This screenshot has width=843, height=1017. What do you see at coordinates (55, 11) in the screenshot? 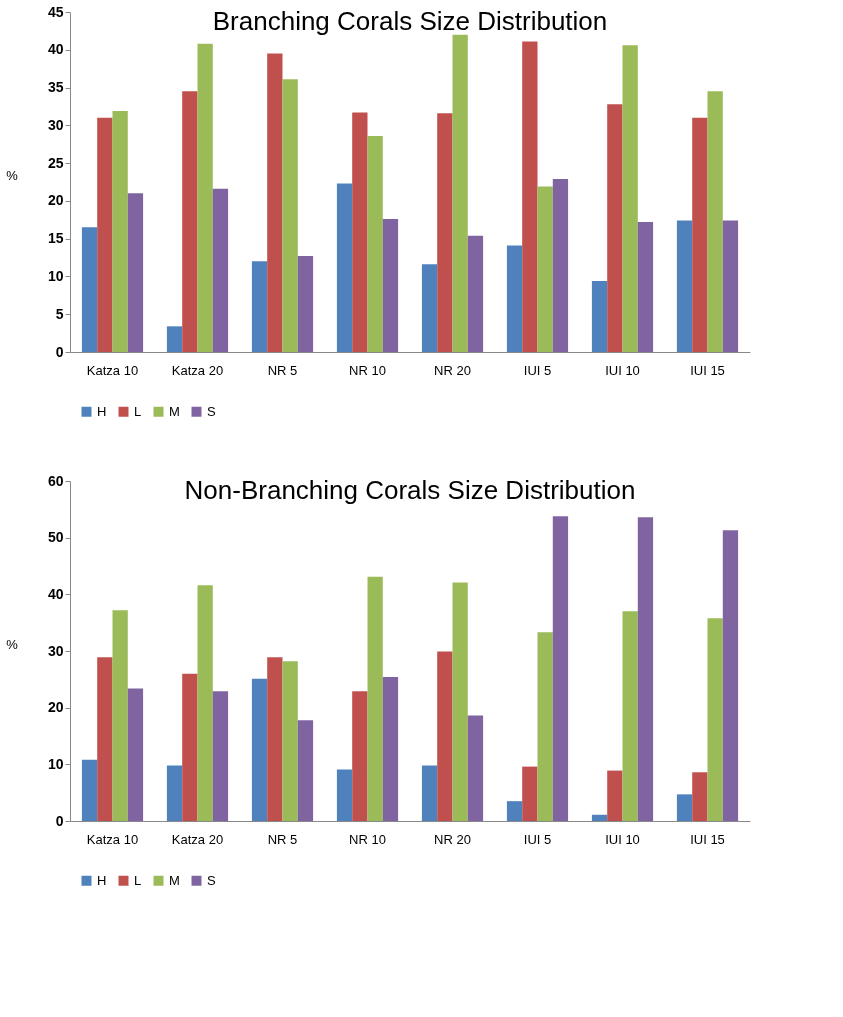
I see `y-tick-label: 45` at bounding box center [55, 11].